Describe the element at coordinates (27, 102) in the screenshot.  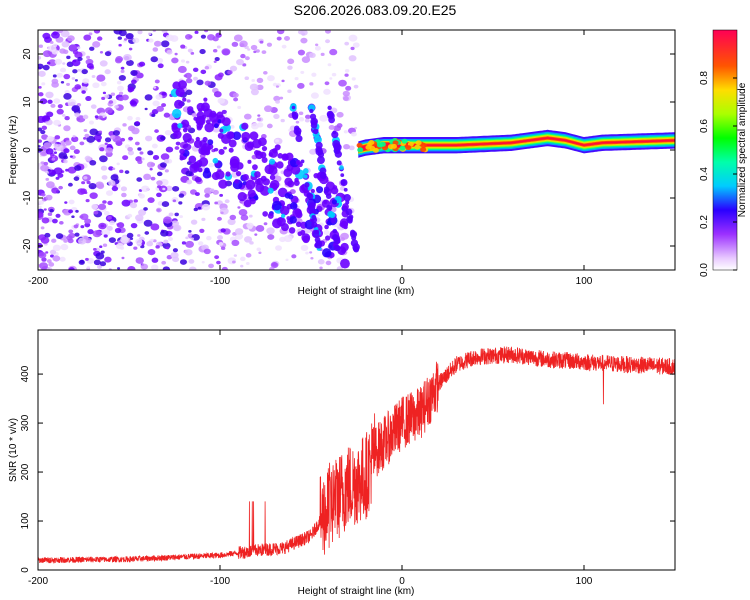
I see `spectrogram-ytick-label: 10` at that location.